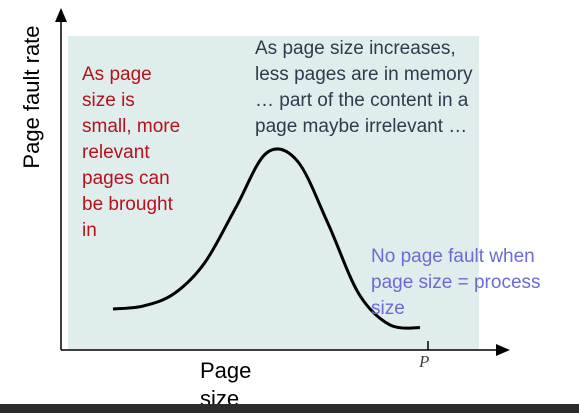  Describe the element at coordinates (424, 361) in the screenshot. I see `x-tick-label-p: P` at that location.